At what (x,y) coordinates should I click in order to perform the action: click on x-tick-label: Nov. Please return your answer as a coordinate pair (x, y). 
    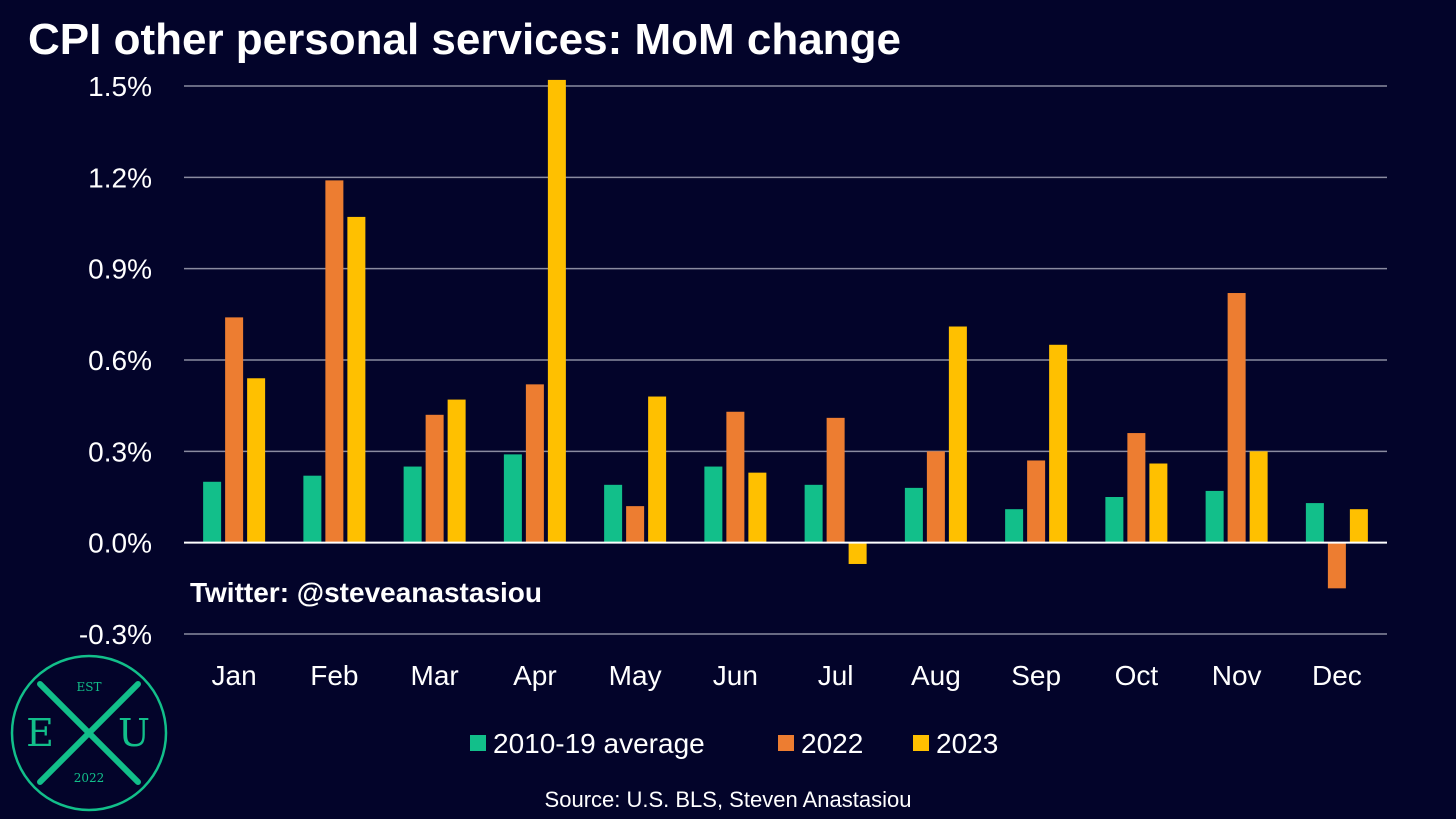
    Looking at the image, I should click on (1237, 675).